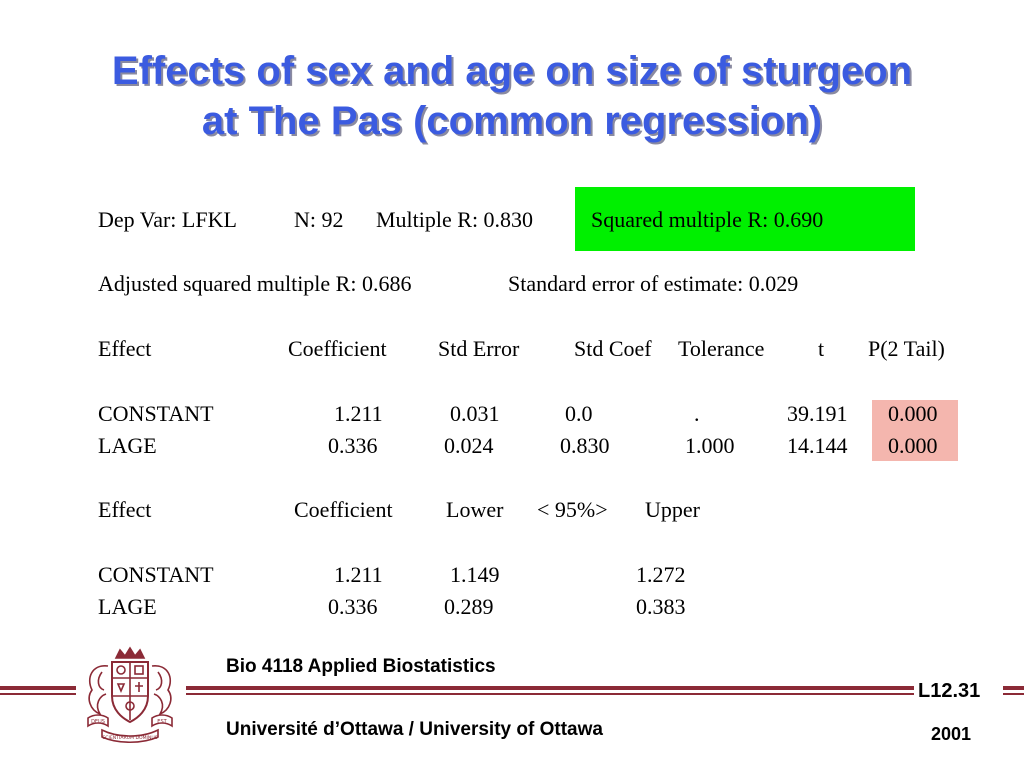 Image resolution: width=1024 pixels, height=768 pixels. I want to click on footer-rule-main, so click(550, 688).